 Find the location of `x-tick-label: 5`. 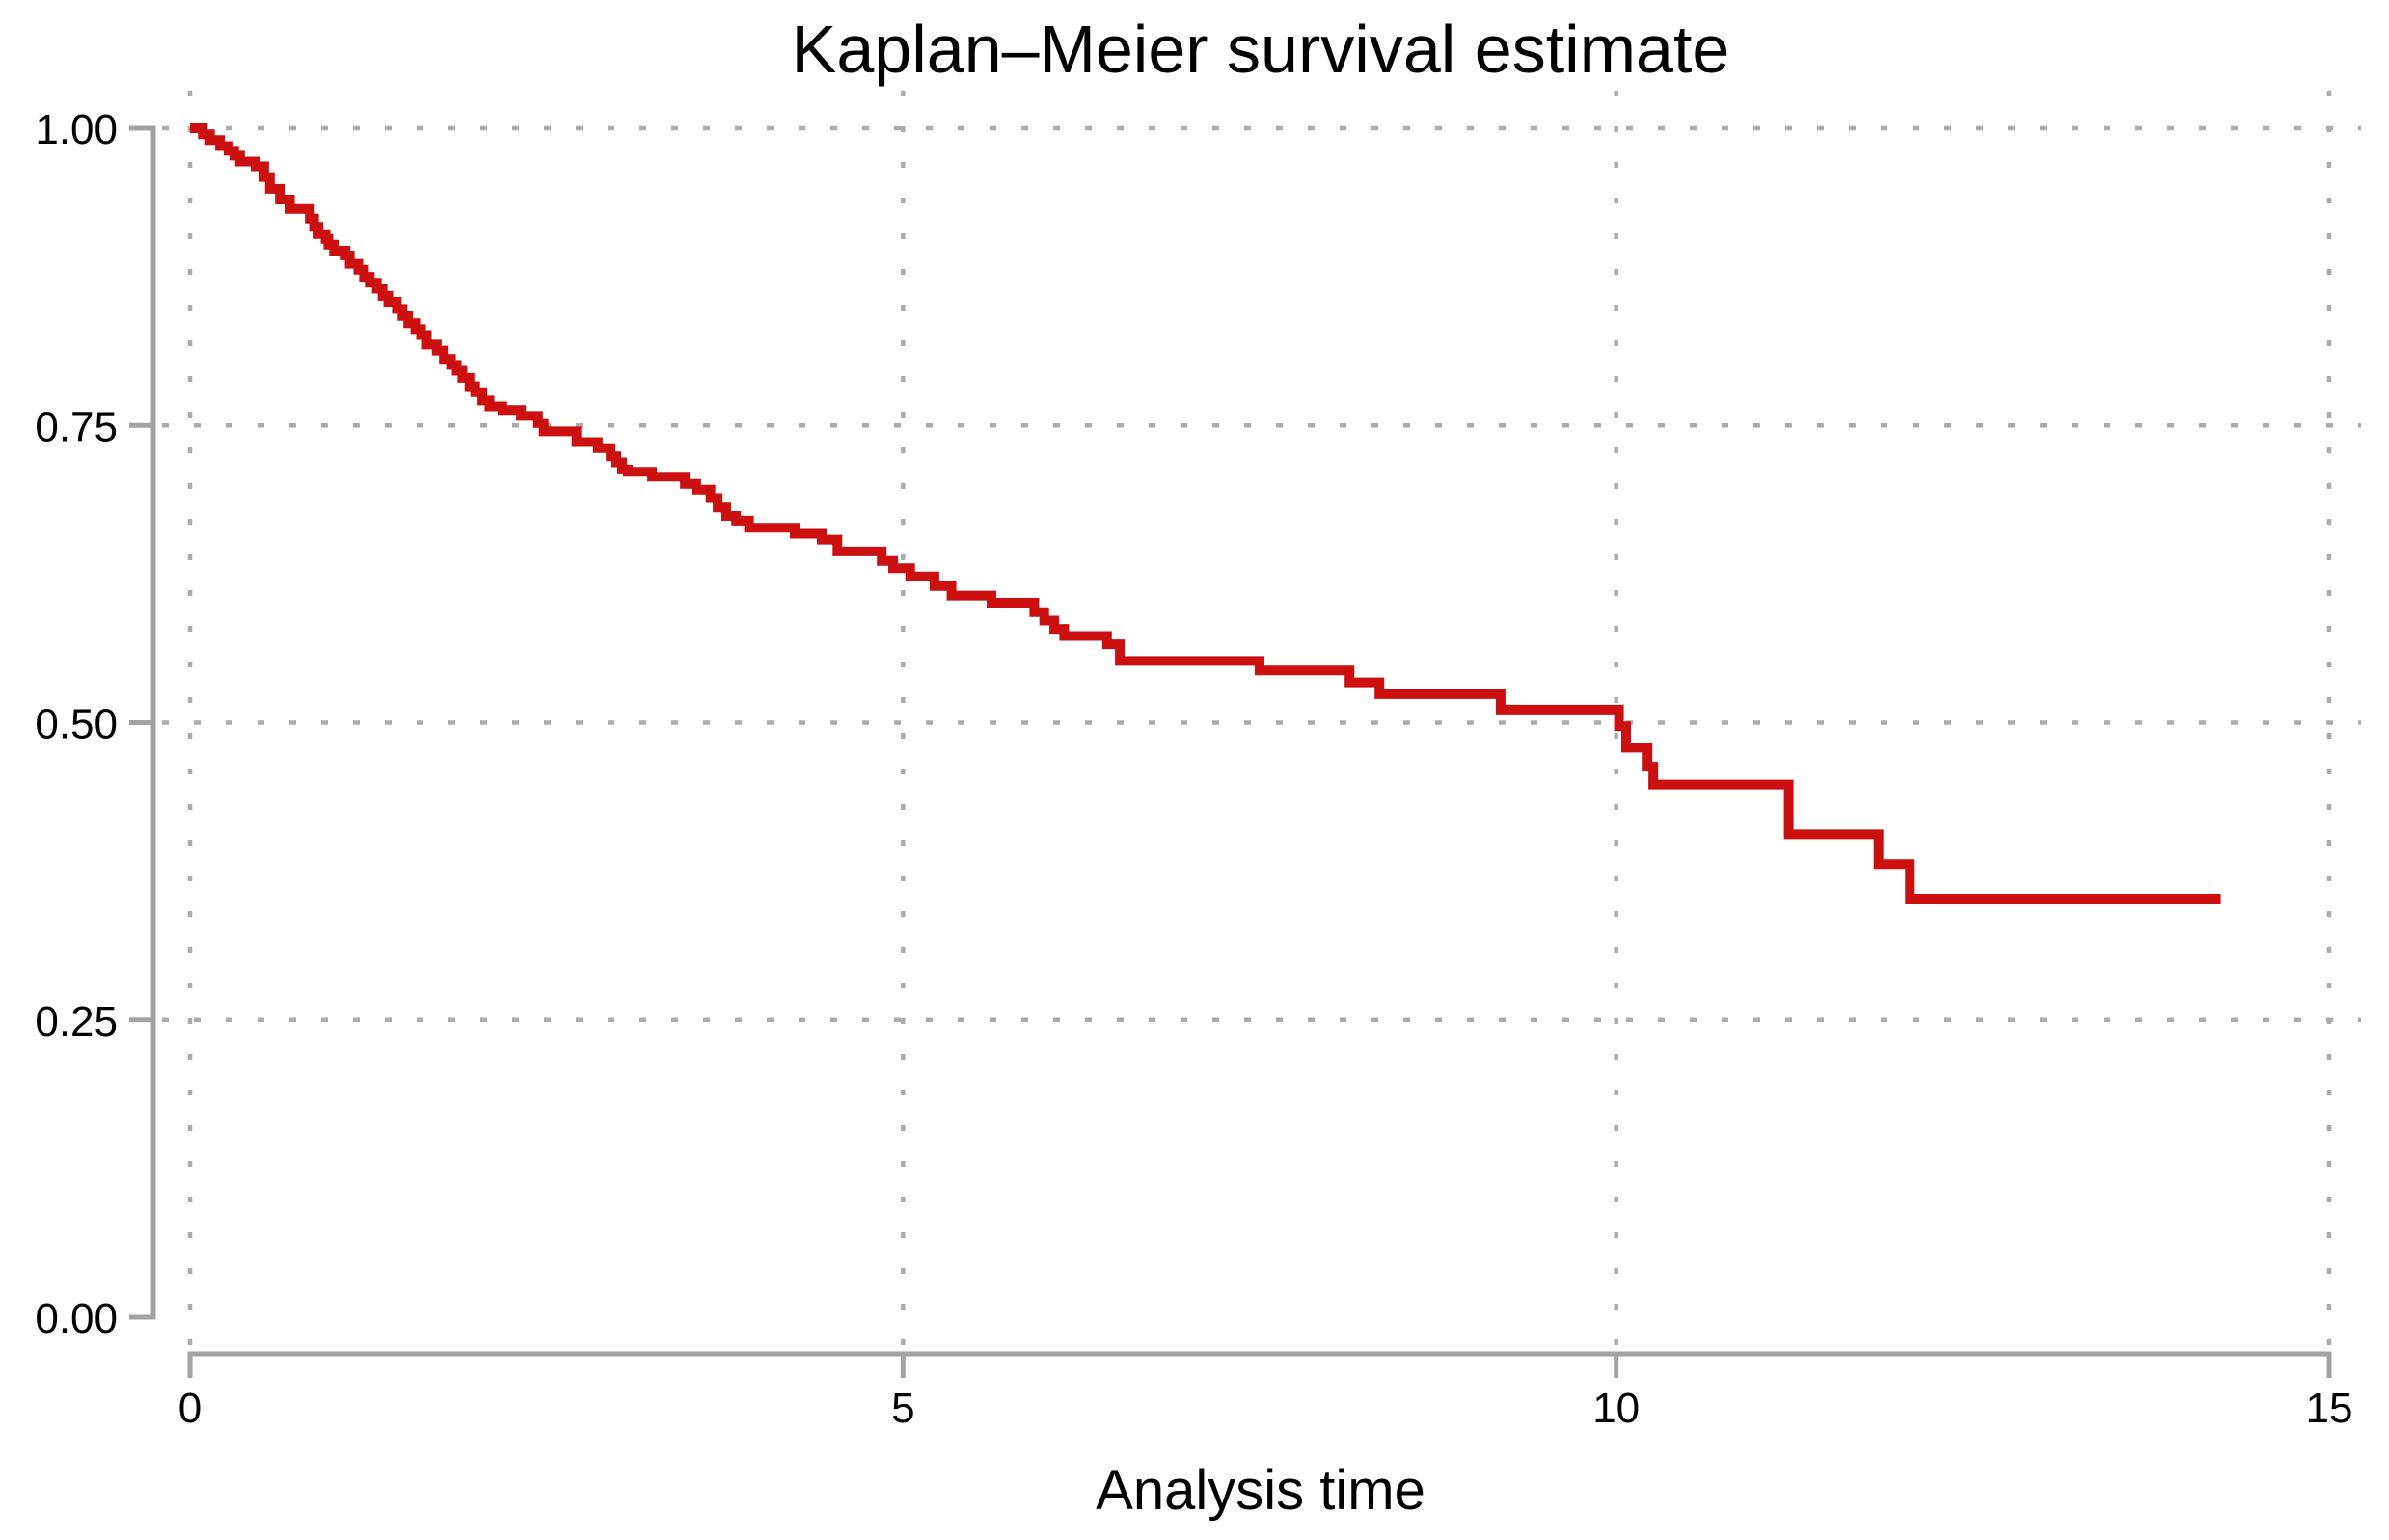

x-tick-label: 5 is located at coordinates (902, 1408).